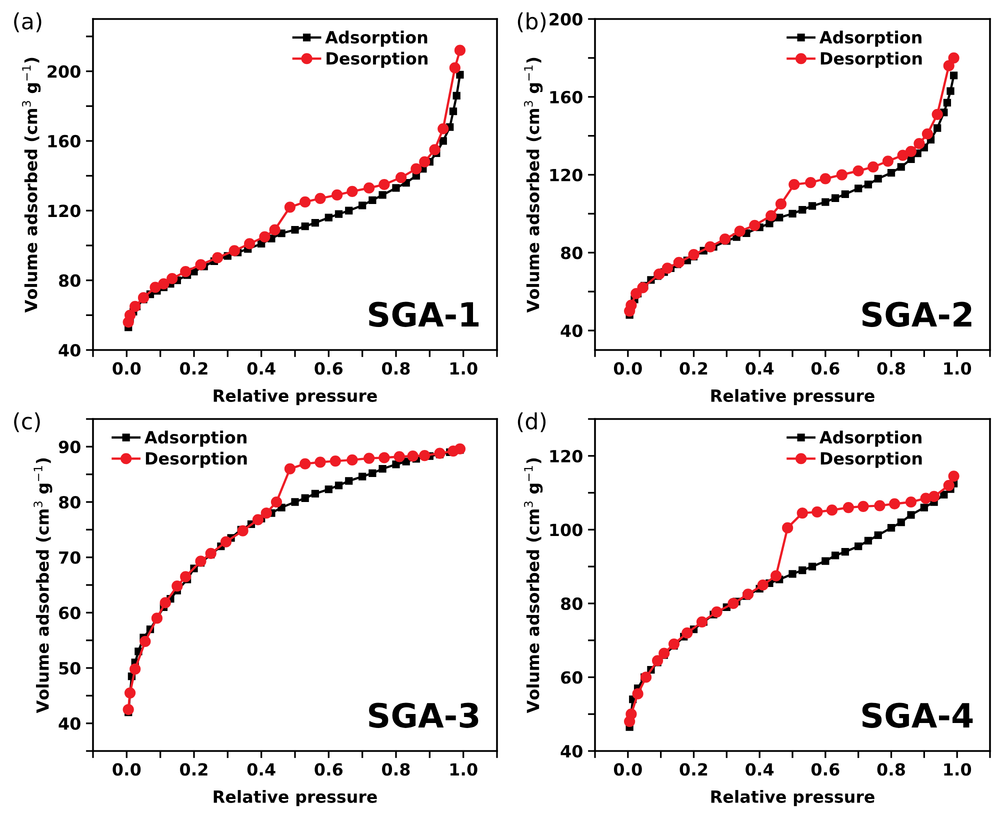 This screenshot has height=813, width=995. I want to click on chart-title: (a), so click(28, 22).